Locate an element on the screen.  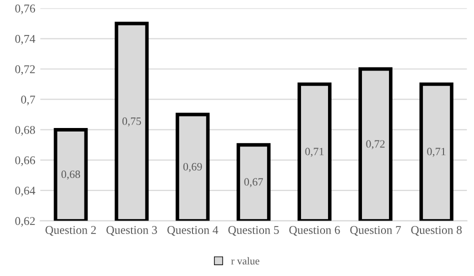
y-tick-label: 0,66 is located at coordinates (25, 161).